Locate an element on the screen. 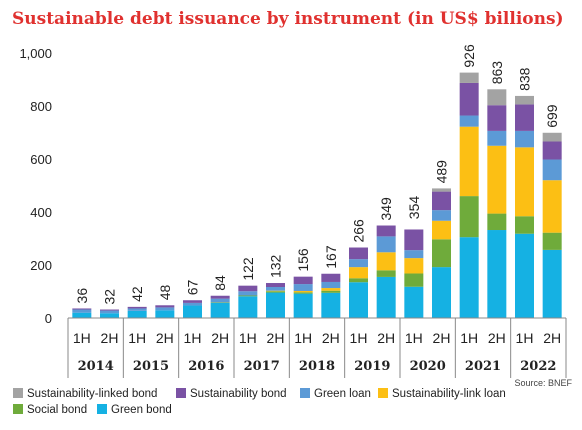  total-label: 838 is located at coordinates (525, 79).